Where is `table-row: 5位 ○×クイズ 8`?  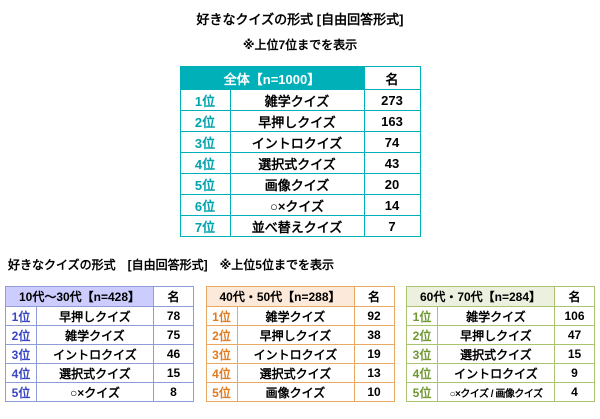 table-row: 5位 ○×クイズ 8 is located at coordinates (99, 392).